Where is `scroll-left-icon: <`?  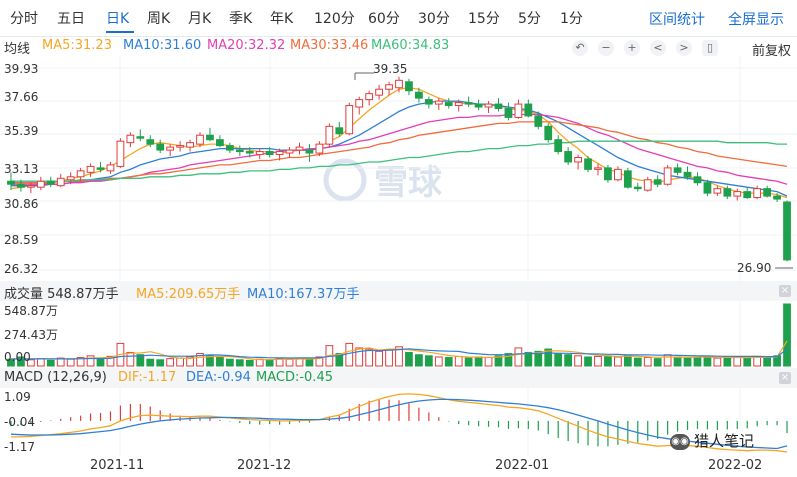 scroll-left-icon: < is located at coordinates (658, 48).